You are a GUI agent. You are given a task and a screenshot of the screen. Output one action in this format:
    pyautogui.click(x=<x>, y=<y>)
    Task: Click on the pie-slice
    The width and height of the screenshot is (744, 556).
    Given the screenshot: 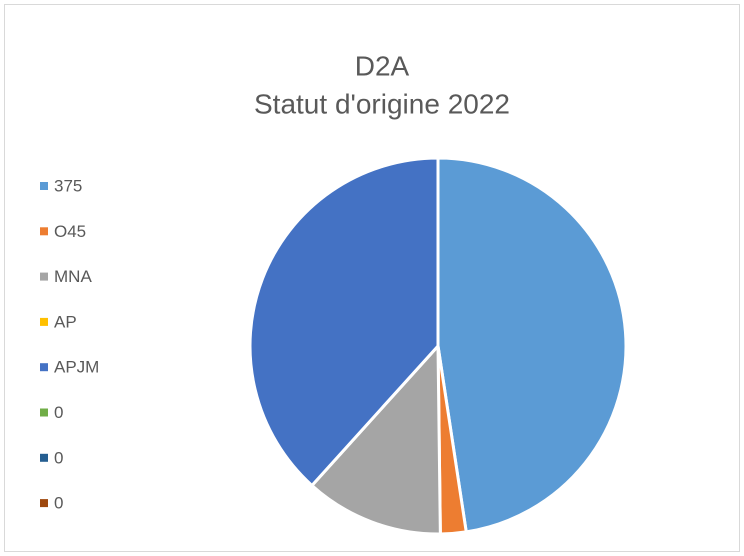 What is the action you would take?
    pyautogui.click(x=375, y=439)
    